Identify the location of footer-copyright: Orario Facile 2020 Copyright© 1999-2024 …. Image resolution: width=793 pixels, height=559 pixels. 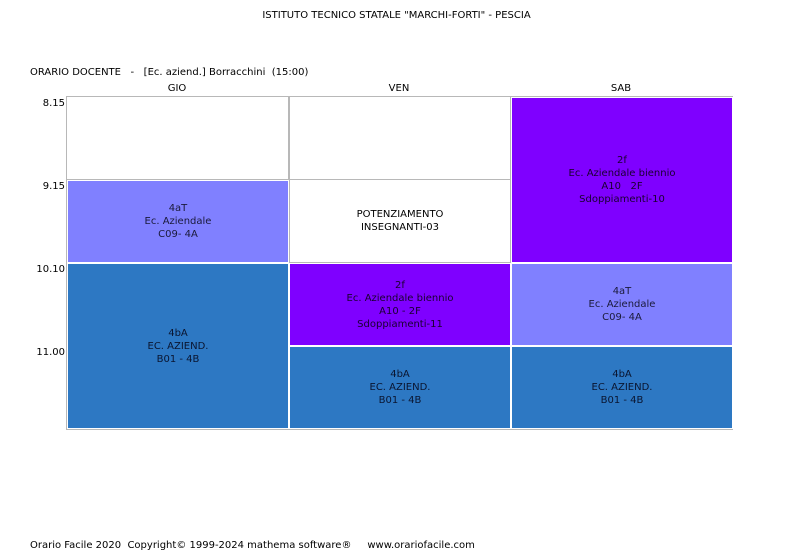
(252, 545).